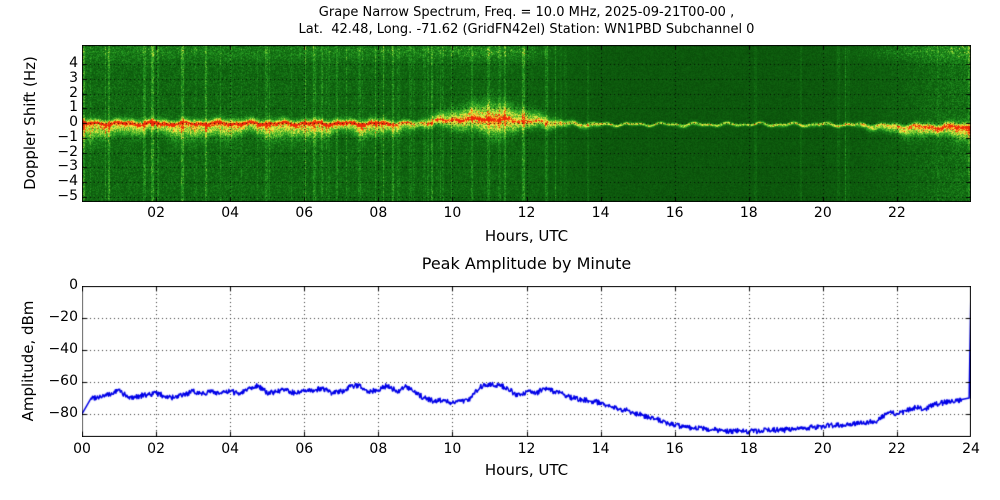 Image resolution: width=1000 pixels, height=500 pixels. Describe the element at coordinates (82, 449) in the screenshot. I see `tick-label: 00` at that location.